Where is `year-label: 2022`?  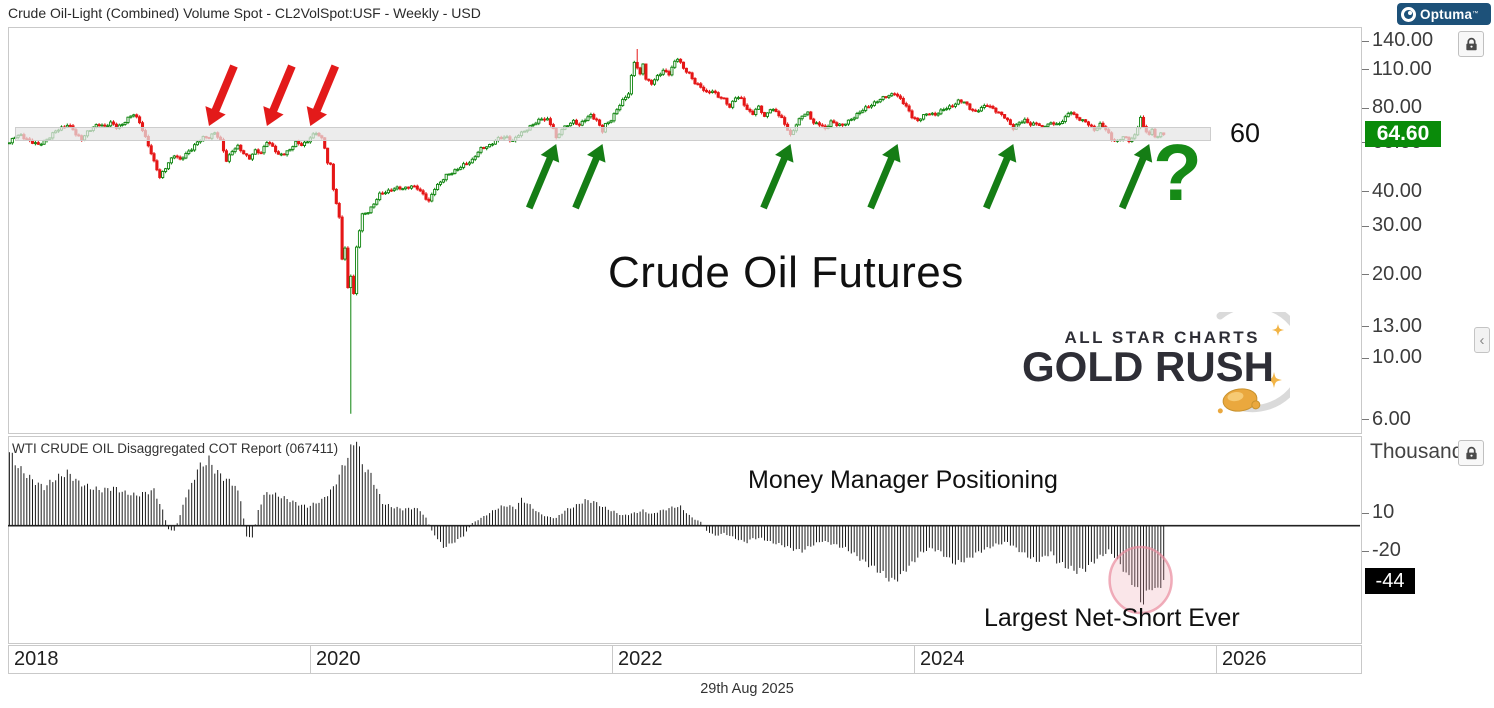 year-label: 2022 is located at coordinates (640, 659).